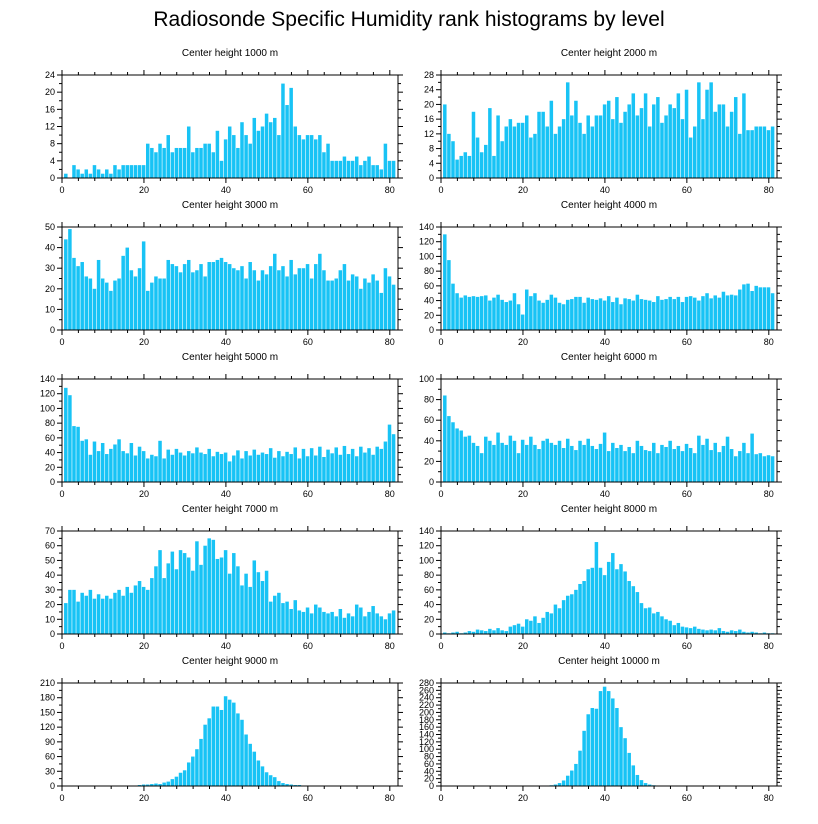 The image size is (818, 824). Describe the element at coordinates (769, 798) in the screenshot. I see `x-tick-label: 80` at that location.